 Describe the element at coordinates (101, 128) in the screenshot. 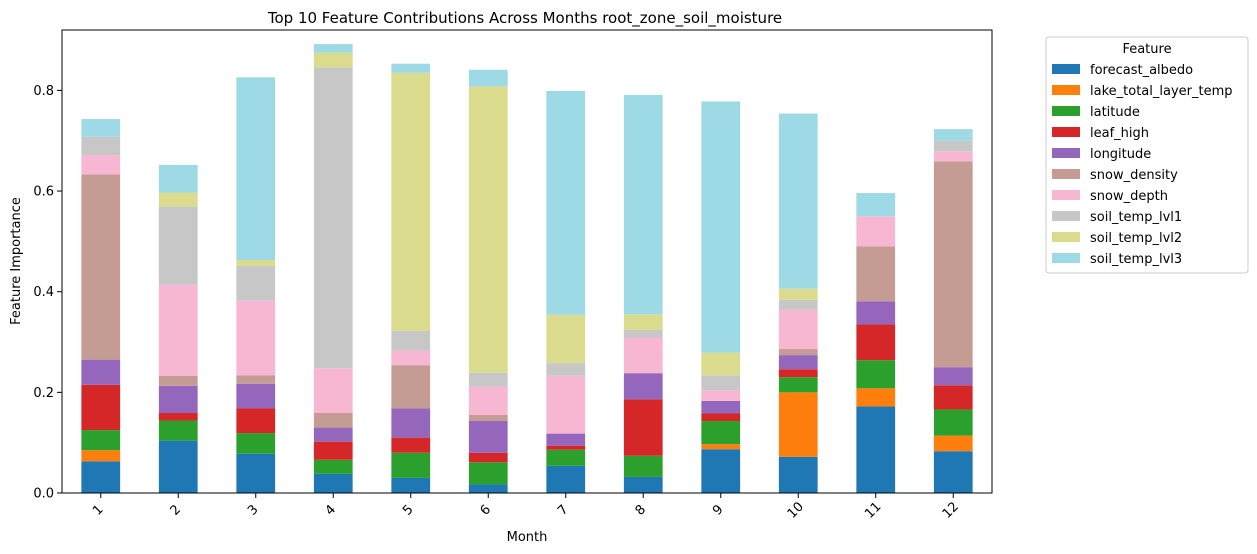

I see `bar-segment-month-1-soil_temp_lvl3` at that location.